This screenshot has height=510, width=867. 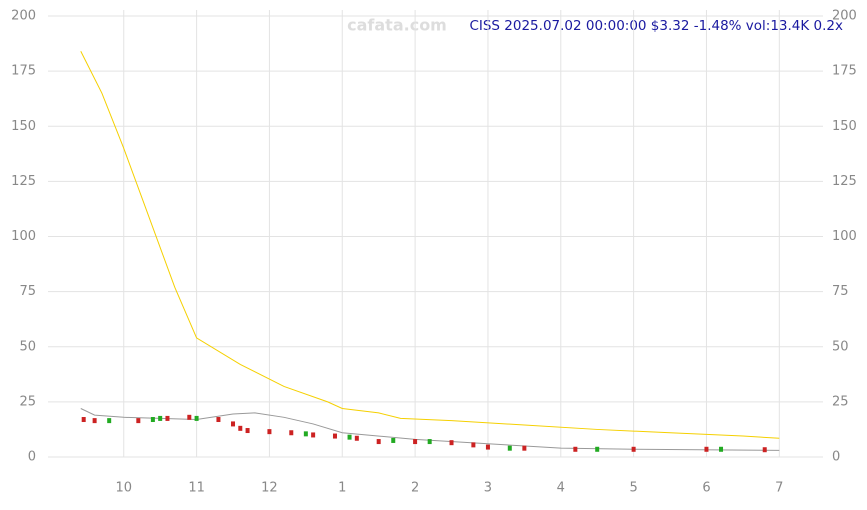 I want to click on y-tick-label-right: 150, so click(x=844, y=126).